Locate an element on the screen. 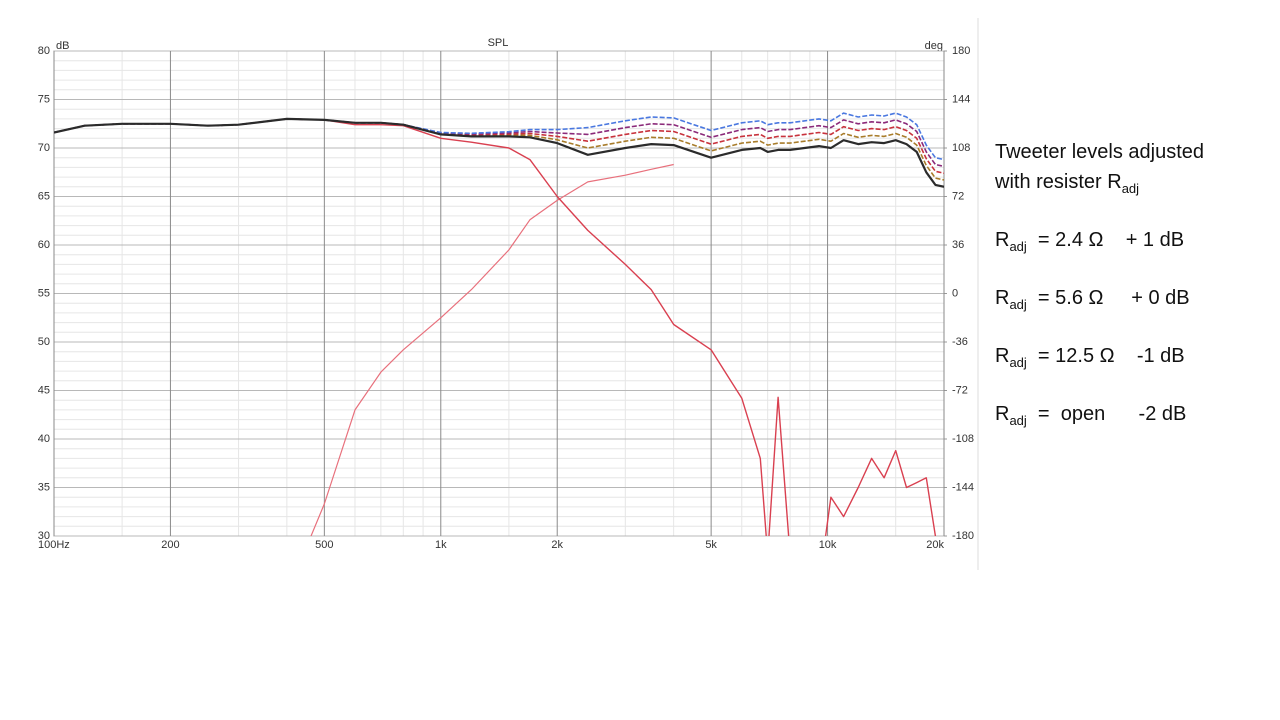 The height and width of the screenshot is (720, 1280). note-text: = 2.4 Ω + 1 dB is located at coordinates (1105, 240).